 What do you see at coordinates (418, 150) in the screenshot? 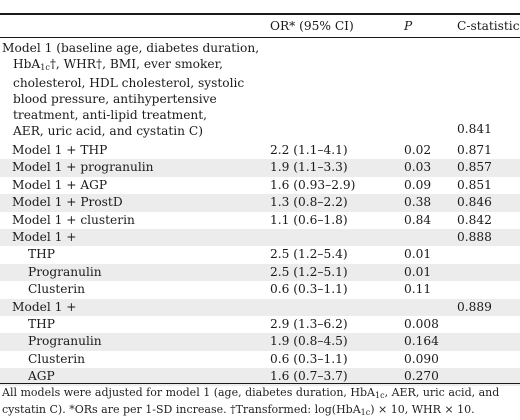
I see `row-p: 0.02` at bounding box center [418, 150].